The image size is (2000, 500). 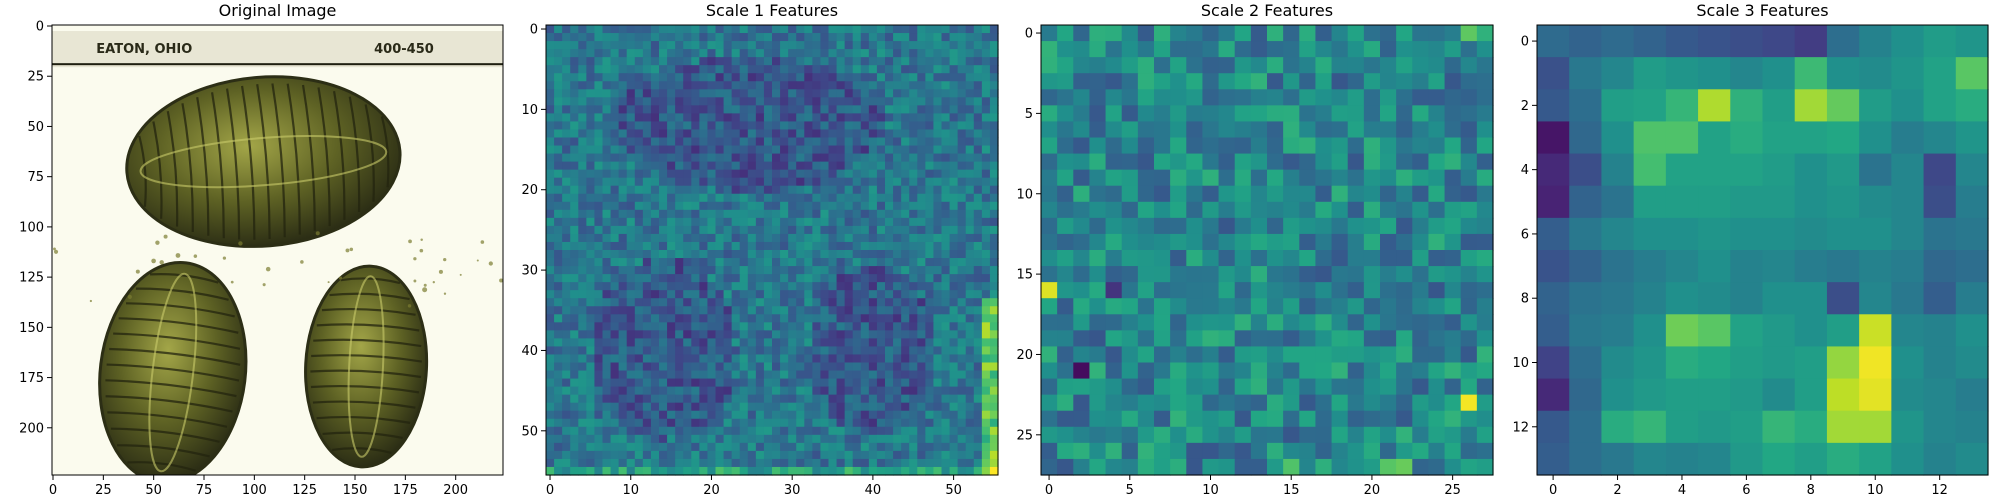 I want to click on y-tick-label: 4, so click(x=1525, y=170).